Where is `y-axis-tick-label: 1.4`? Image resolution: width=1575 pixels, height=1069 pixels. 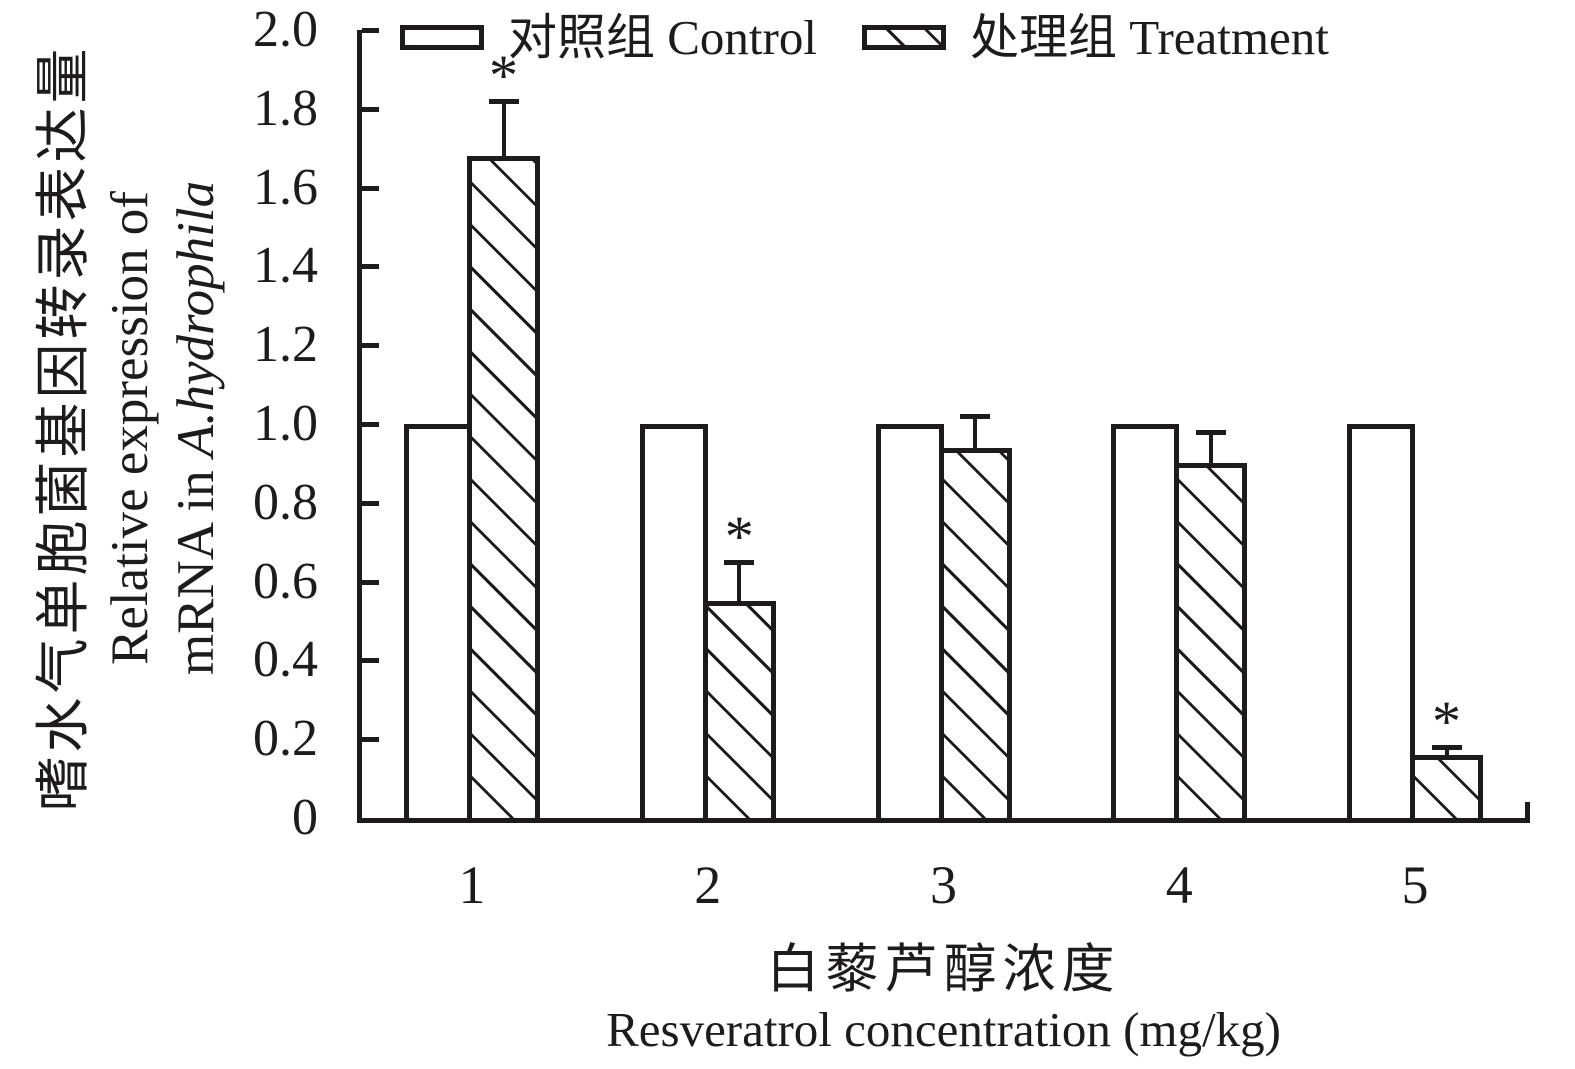
y-axis-tick-label: 1.4 is located at coordinates (285, 266).